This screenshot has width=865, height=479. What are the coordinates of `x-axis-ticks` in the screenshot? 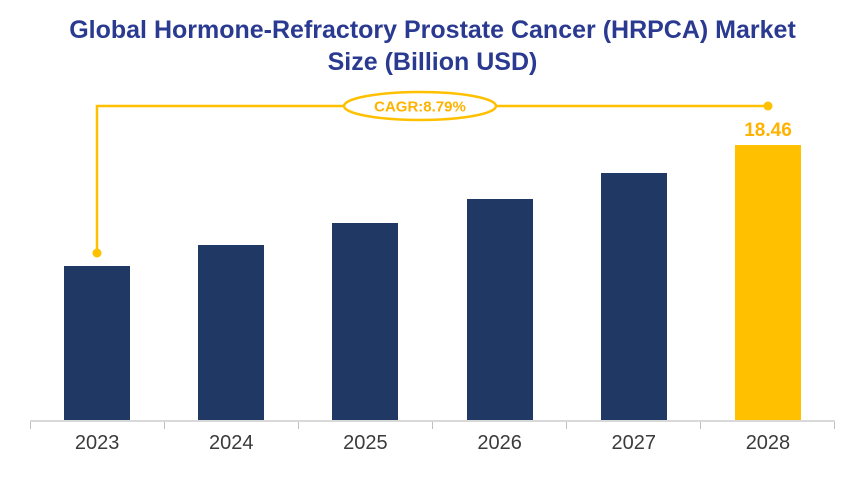 It's located at (432, 425).